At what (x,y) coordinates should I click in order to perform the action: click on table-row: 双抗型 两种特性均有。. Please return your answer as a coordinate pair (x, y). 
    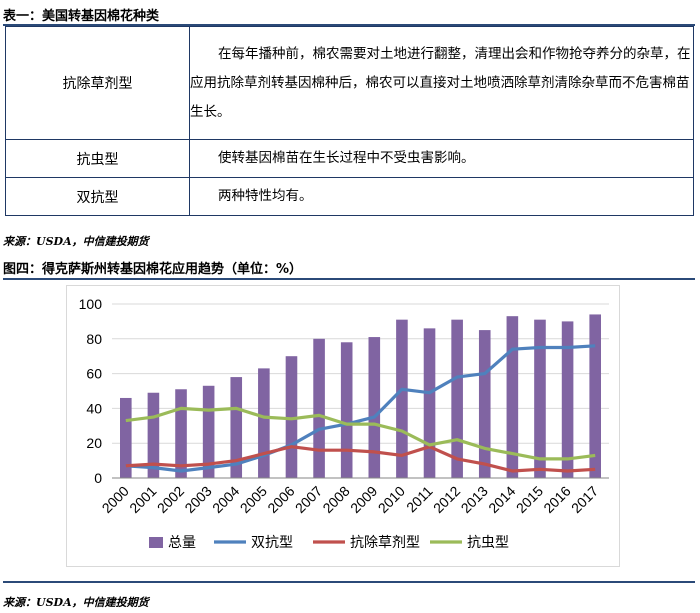
    Looking at the image, I should click on (349, 196).